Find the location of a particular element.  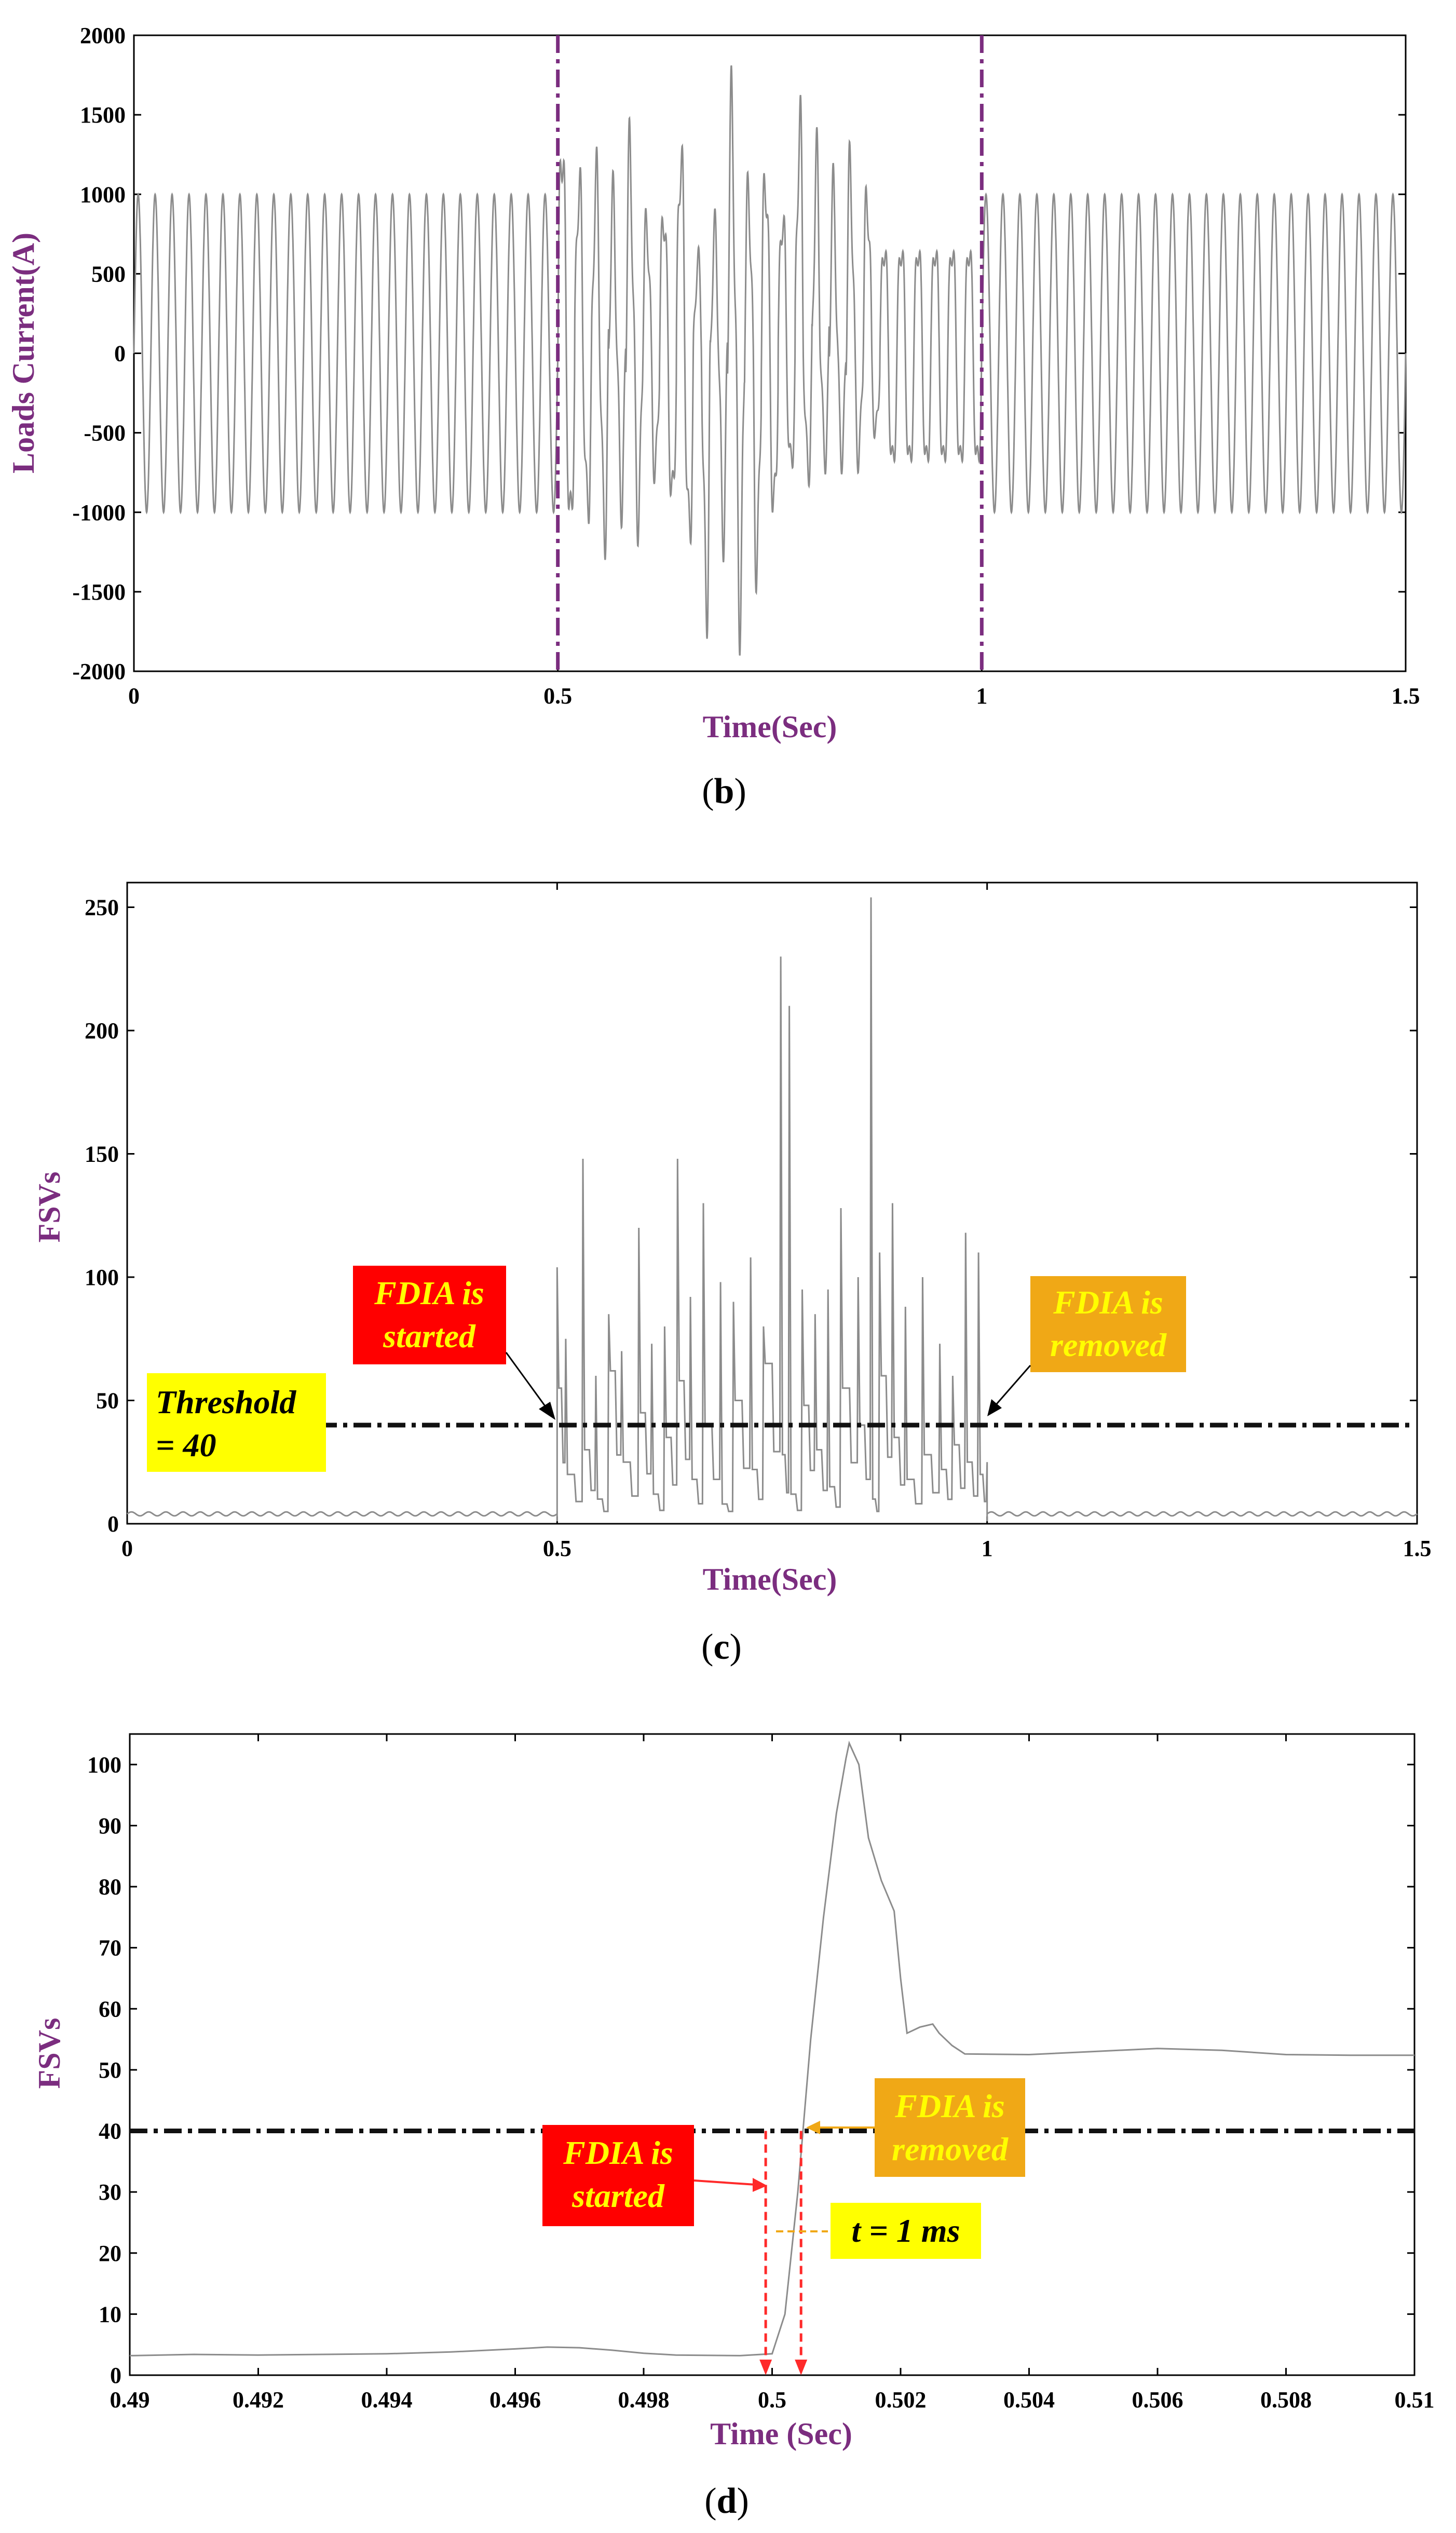

y-tick-label: 80 is located at coordinates (110, 1887).